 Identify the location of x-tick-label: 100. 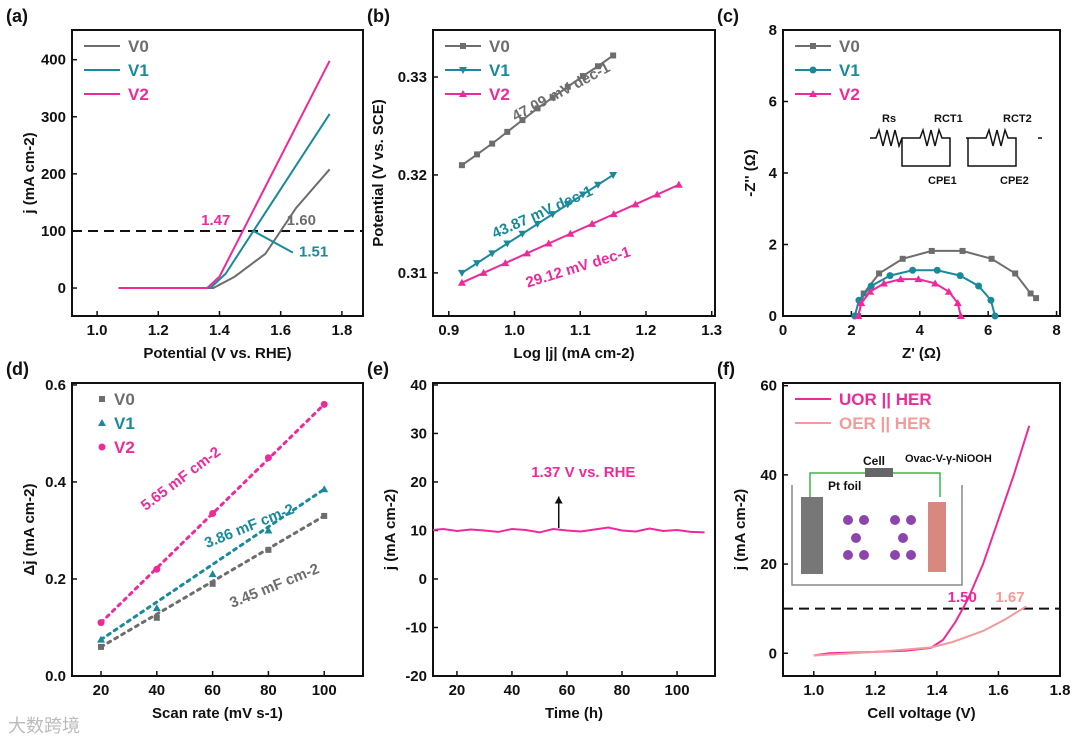
(677, 690).